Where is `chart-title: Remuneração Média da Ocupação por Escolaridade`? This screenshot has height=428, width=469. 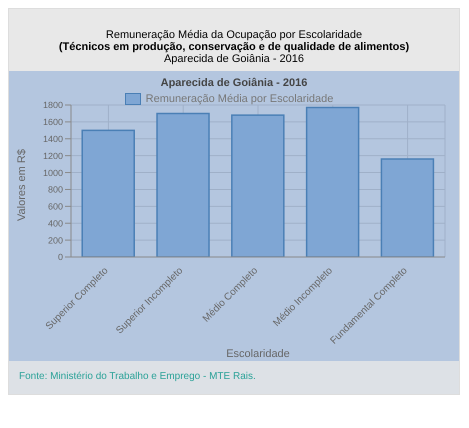 chart-title: Remuneração Média da Ocupação por Escolaridade is located at coordinates (234, 35).